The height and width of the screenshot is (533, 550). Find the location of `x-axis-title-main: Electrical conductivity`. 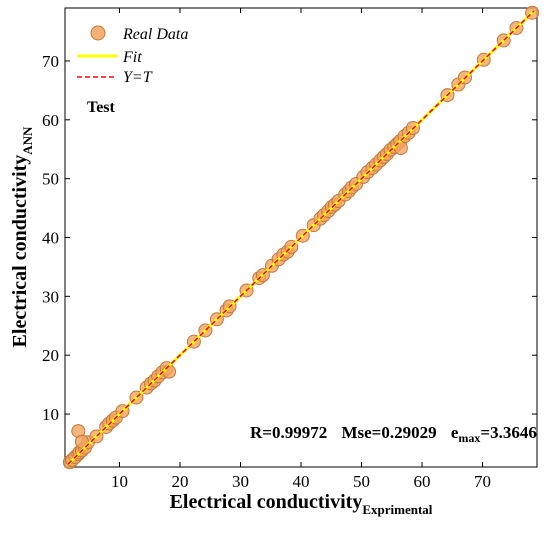

x-axis-title-main: Electrical conductivity is located at coordinates (266, 502).